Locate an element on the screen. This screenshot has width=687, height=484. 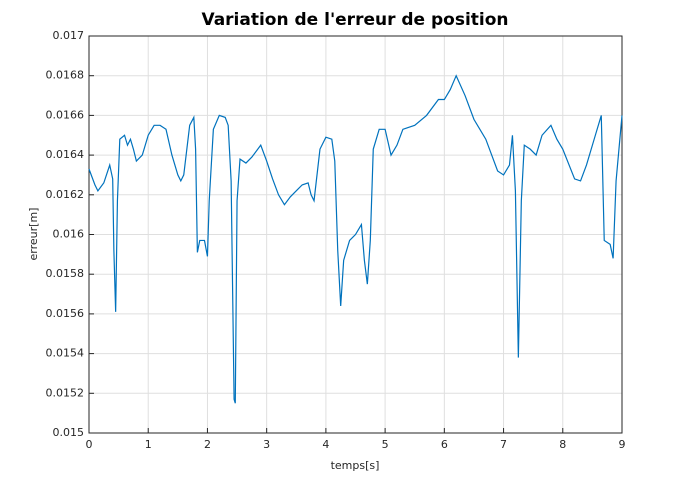
x-tick-label: 0 is located at coordinates (89, 444).